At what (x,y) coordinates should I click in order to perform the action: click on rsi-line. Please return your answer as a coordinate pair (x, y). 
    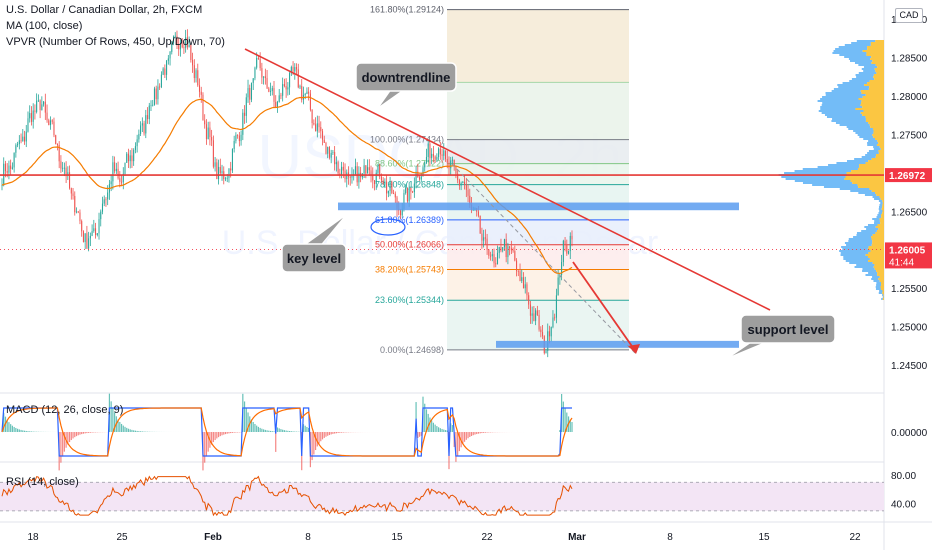
    Looking at the image, I should click on (287, 496).